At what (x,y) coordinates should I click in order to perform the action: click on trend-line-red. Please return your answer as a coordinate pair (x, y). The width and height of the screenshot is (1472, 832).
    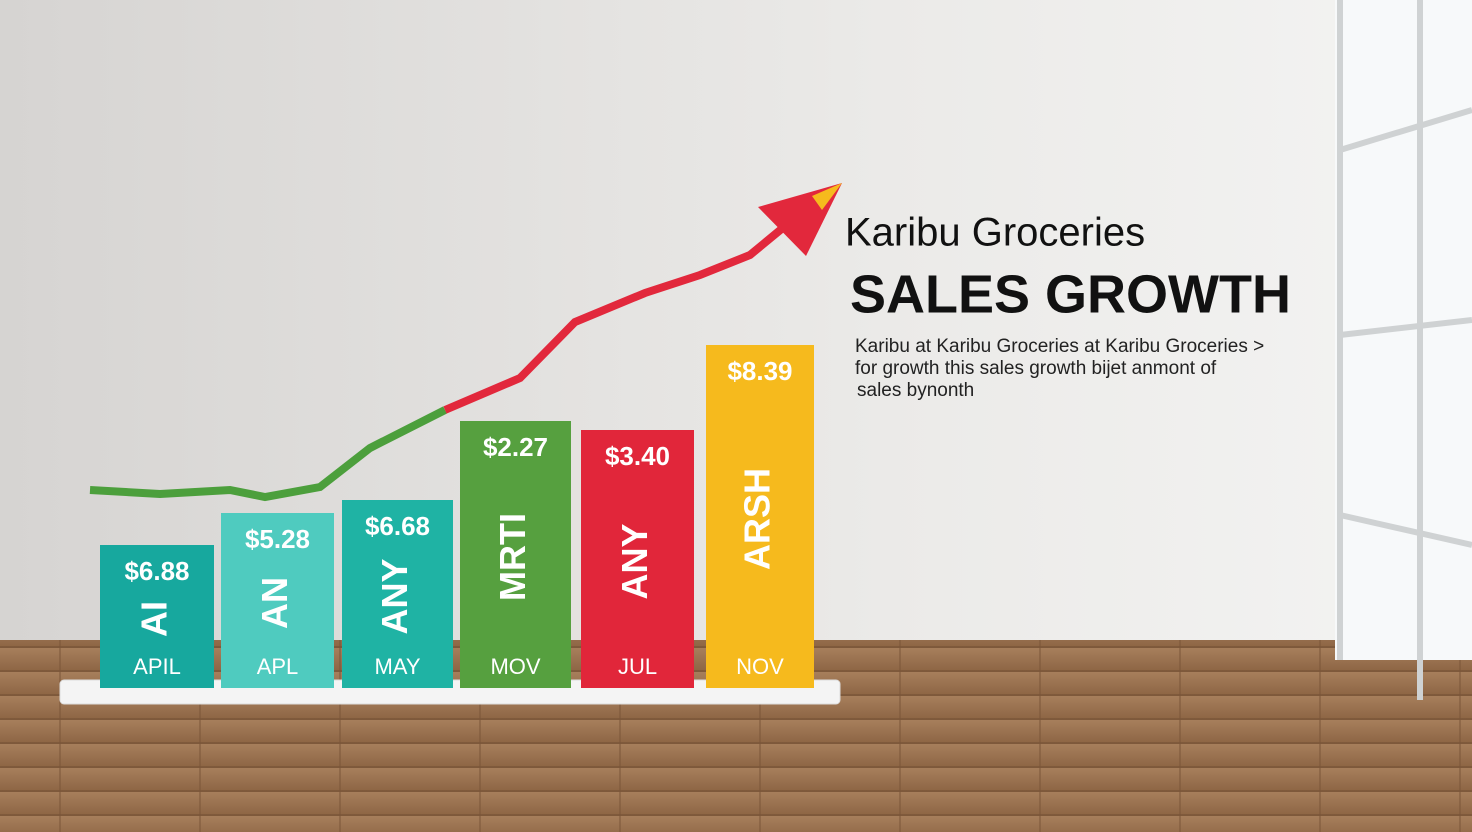
    Looking at the image, I should click on (618, 316).